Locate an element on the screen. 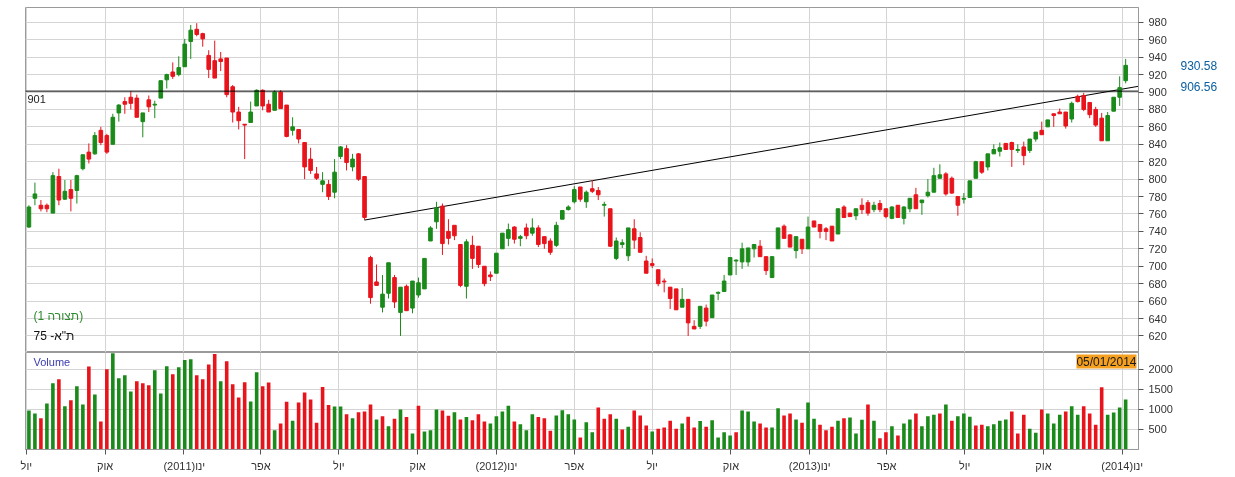  y-tick-label: 1500 is located at coordinates (1160, 389).